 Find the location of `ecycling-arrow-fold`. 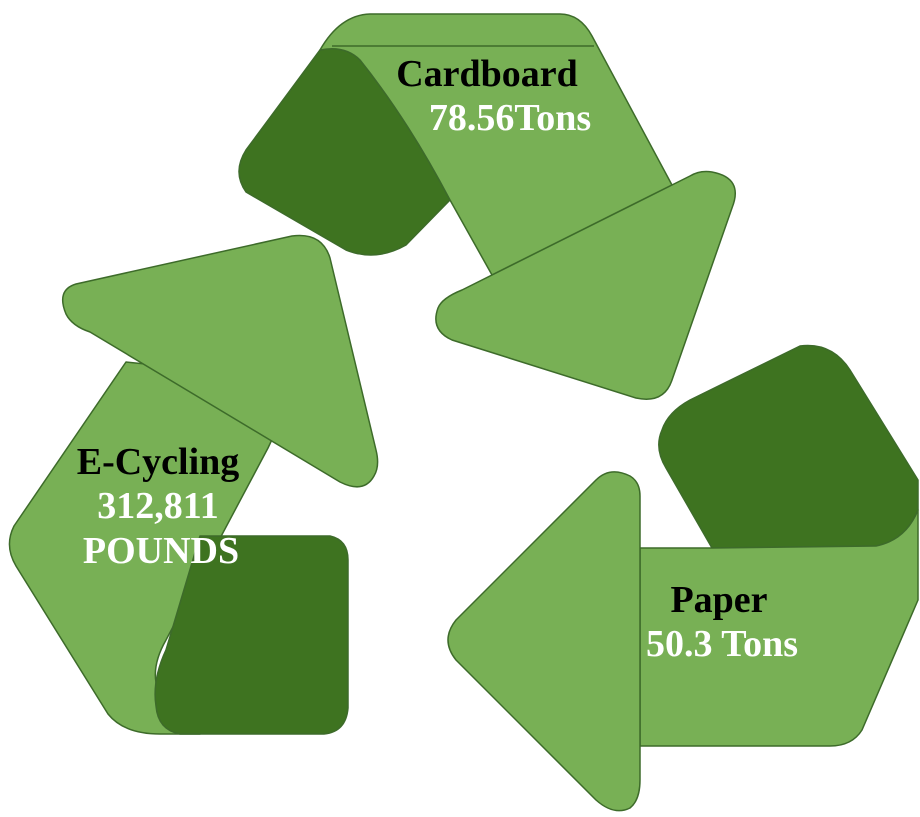

ecycling-arrow-fold is located at coordinates (251, 635).